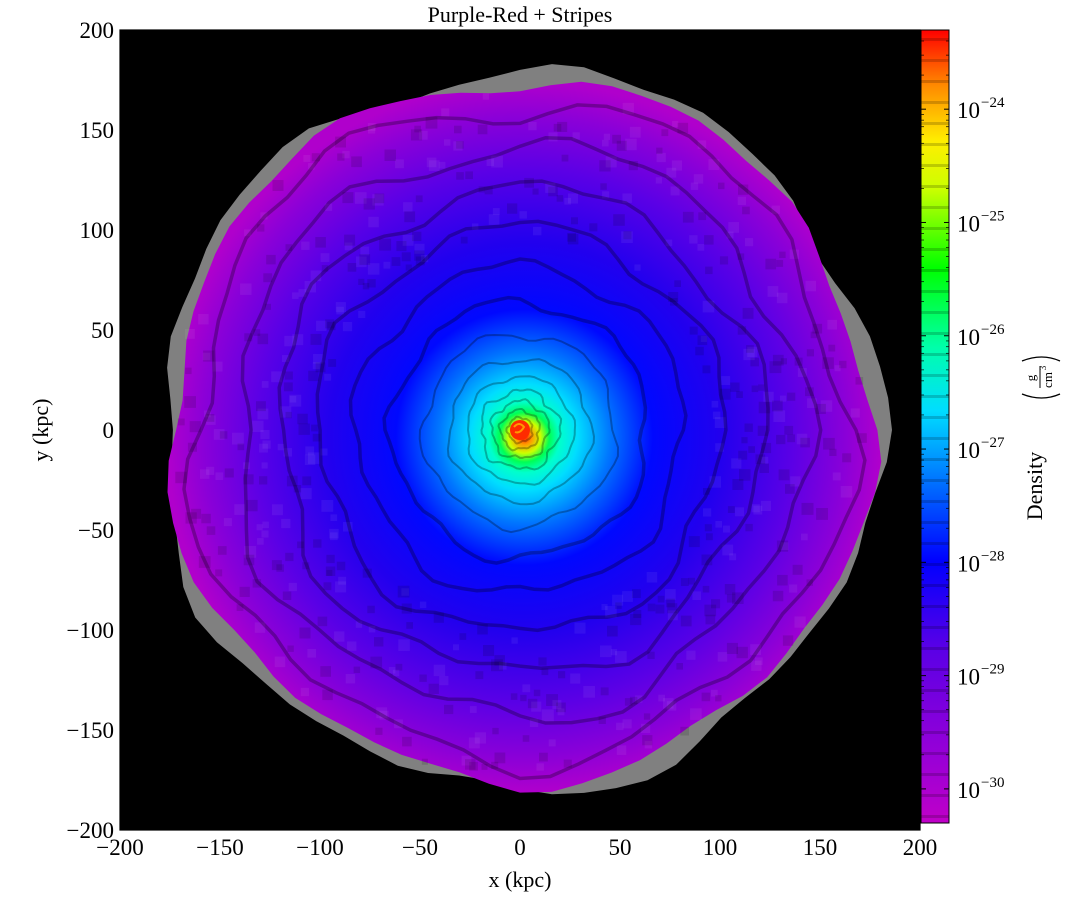  Describe the element at coordinates (1043, 367) in the screenshot. I see `colorbar-unit-denominator-power: 3` at that location.